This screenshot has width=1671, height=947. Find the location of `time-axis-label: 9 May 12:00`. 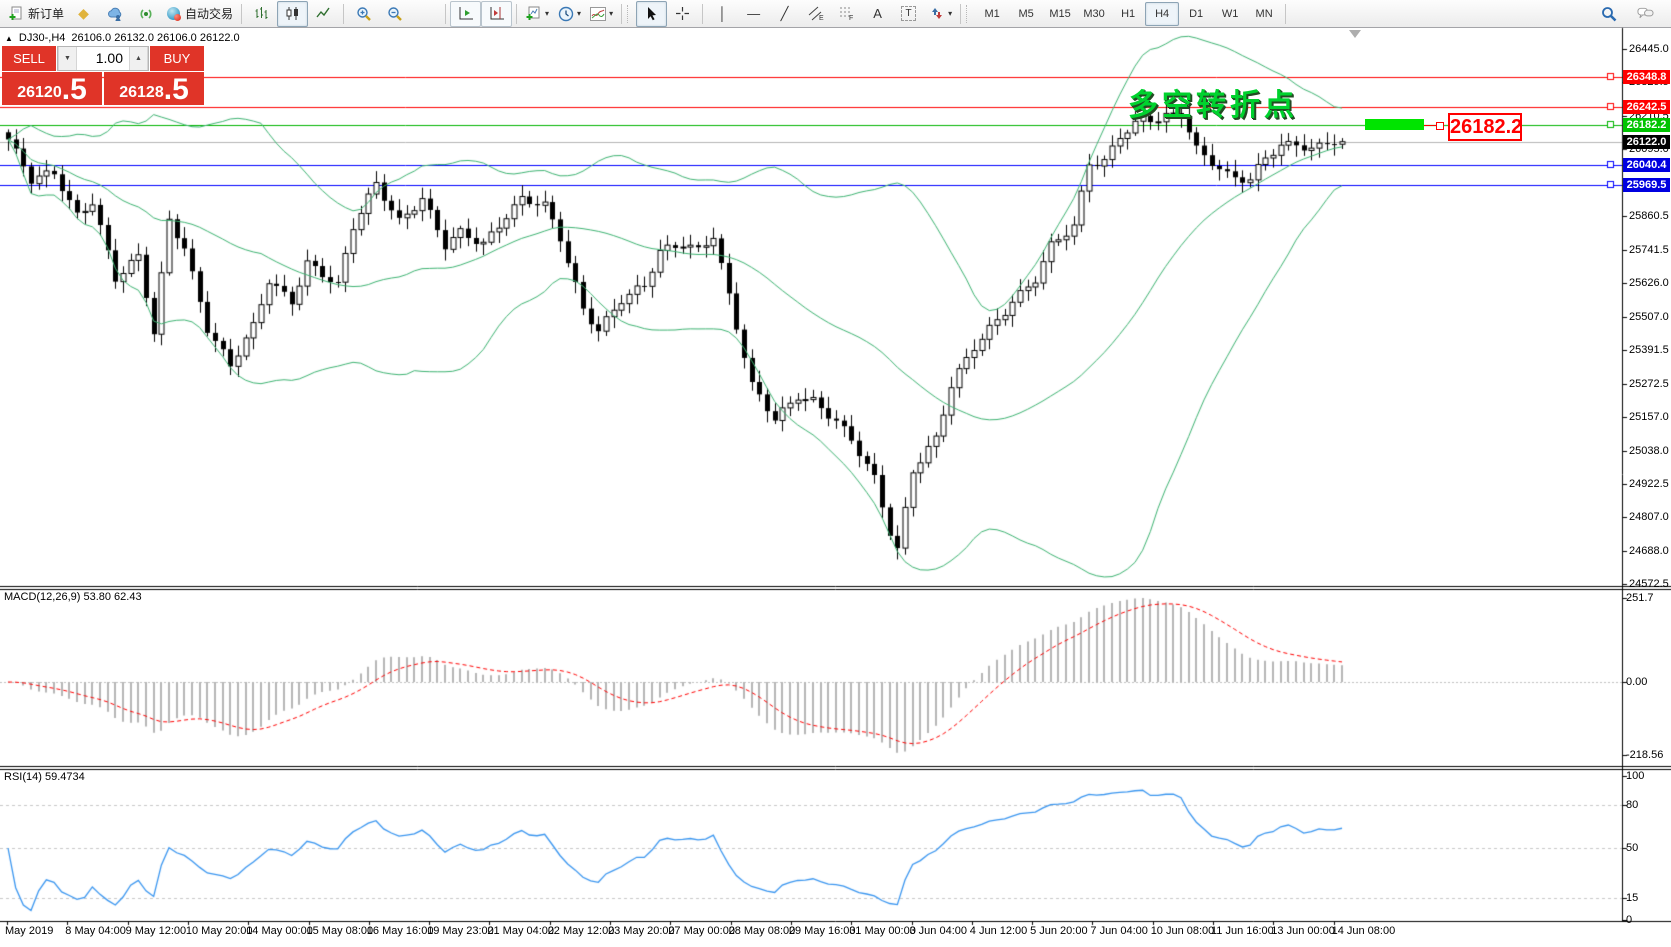

time-axis-label: 9 May 12:00 is located at coordinates (156, 931).